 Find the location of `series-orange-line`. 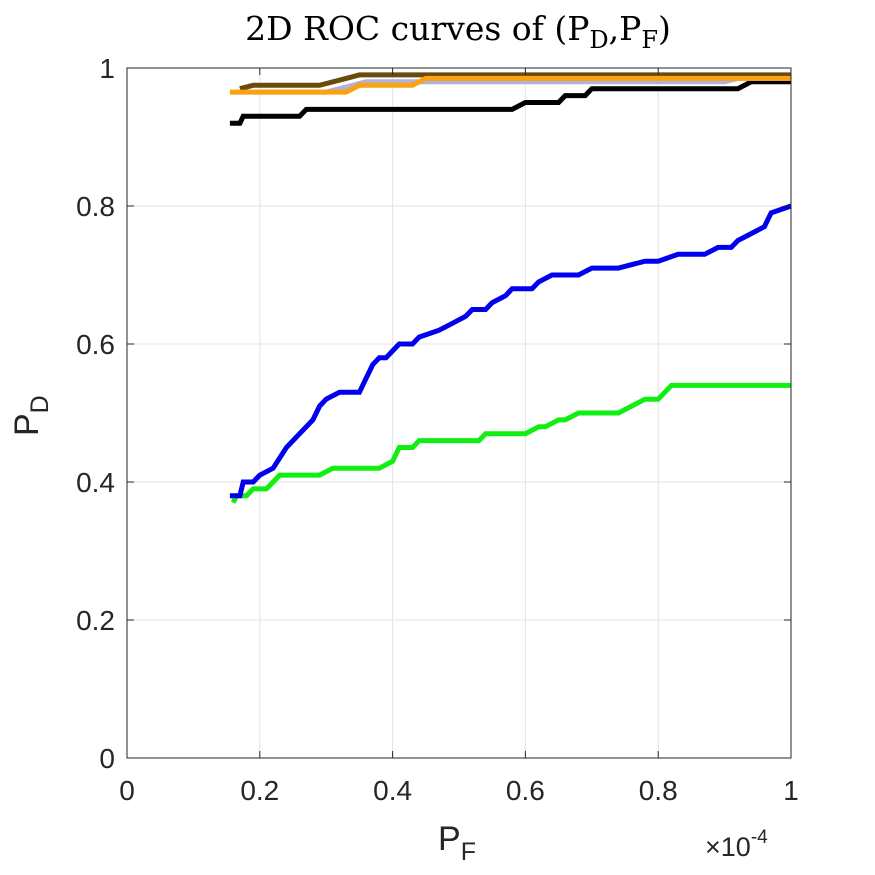

series-orange-line is located at coordinates (510, 85).